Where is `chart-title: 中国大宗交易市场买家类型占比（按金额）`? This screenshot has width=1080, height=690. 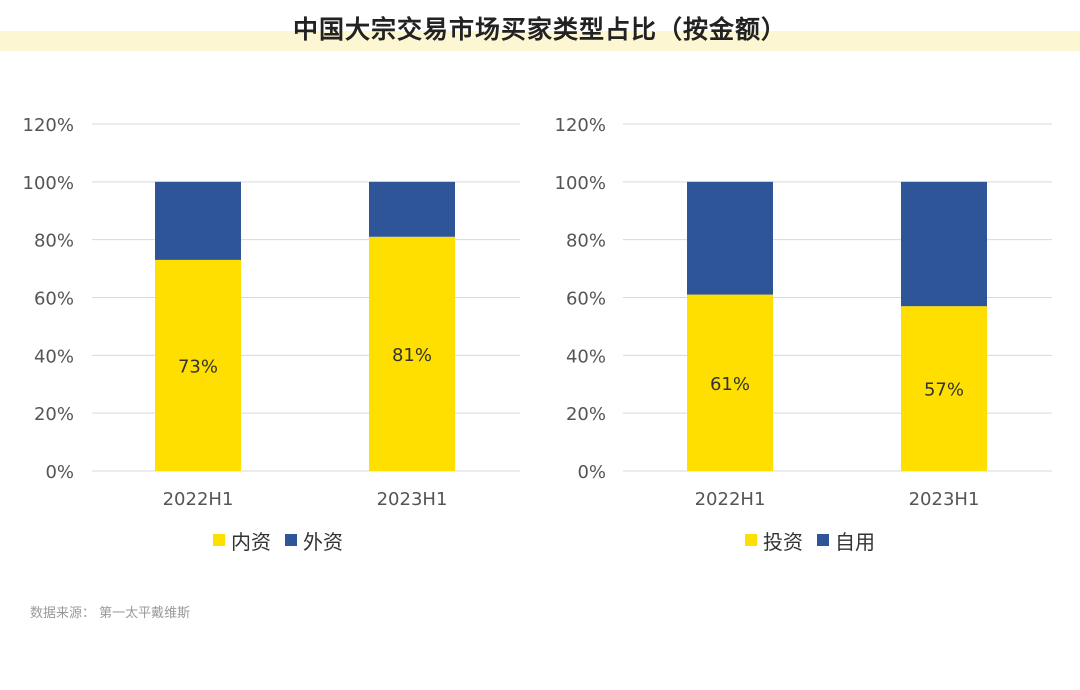 chart-title: 中国大宗交易市场买家类型占比（按金额） is located at coordinates (539, 29).